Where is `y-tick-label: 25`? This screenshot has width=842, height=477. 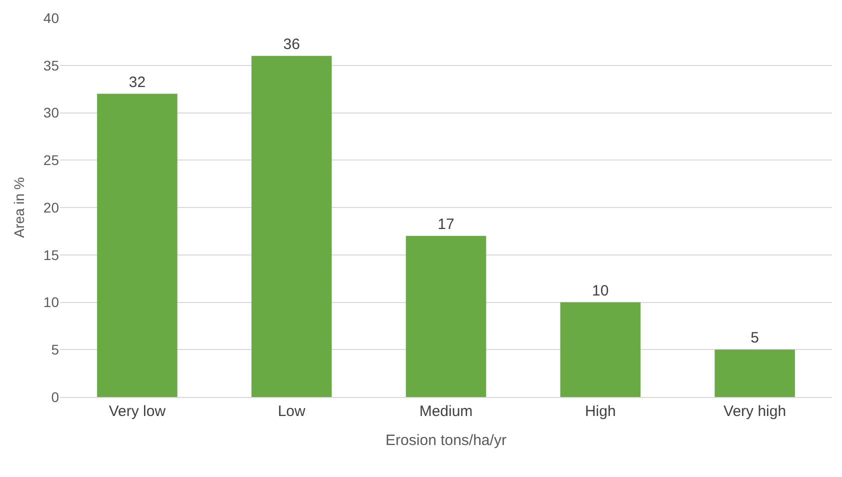 y-tick-label: 25 is located at coordinates (51, 160).